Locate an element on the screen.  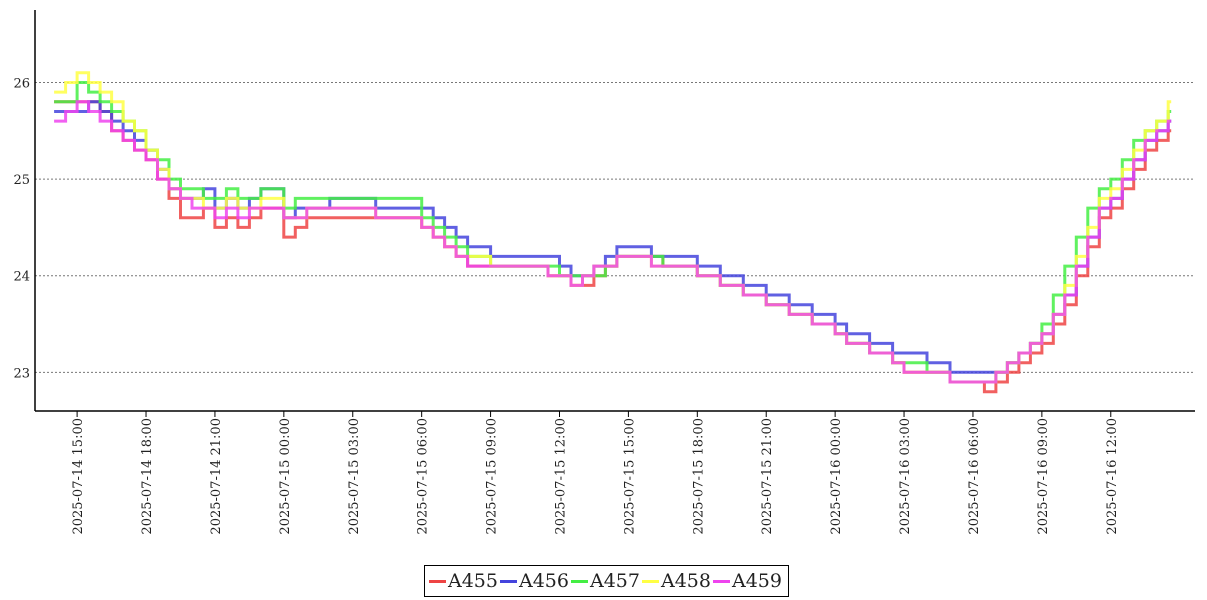
legend-label: A457 is located at coordinates (615, 581).